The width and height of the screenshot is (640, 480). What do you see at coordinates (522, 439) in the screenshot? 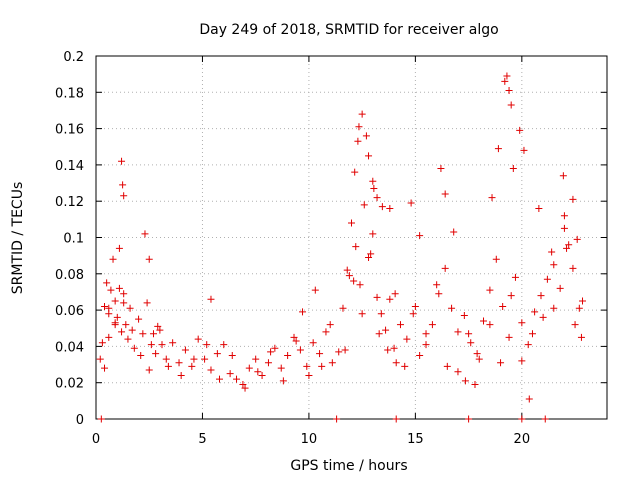
I see `x-tick-label: 20` at bounding box center [522, 439].